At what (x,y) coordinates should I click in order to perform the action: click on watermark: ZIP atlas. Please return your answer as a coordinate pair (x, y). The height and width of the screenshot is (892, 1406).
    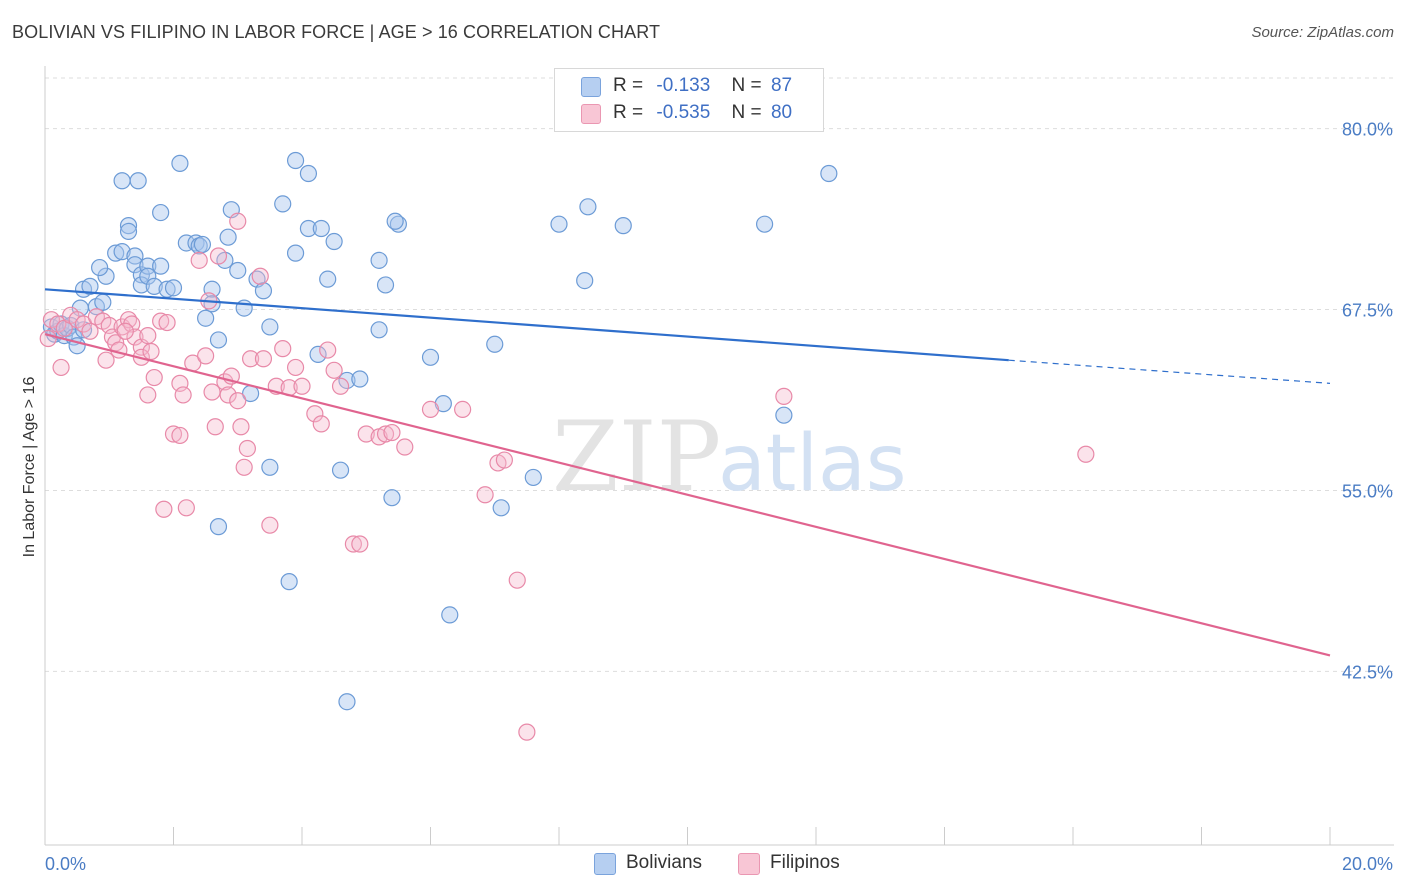
    Looking at the image, I should click on (729, 457).